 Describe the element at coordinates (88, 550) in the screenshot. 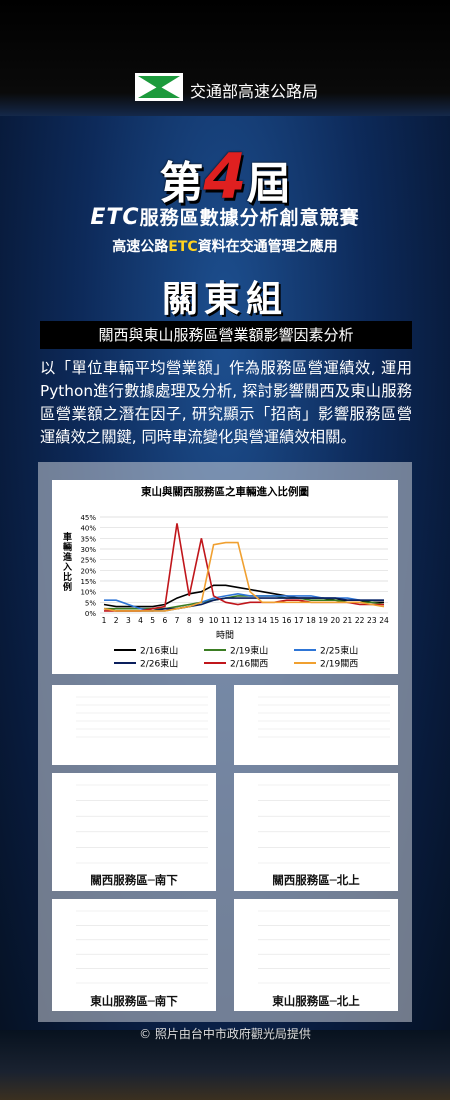

I see `y-tick-label: 30%` at that location.